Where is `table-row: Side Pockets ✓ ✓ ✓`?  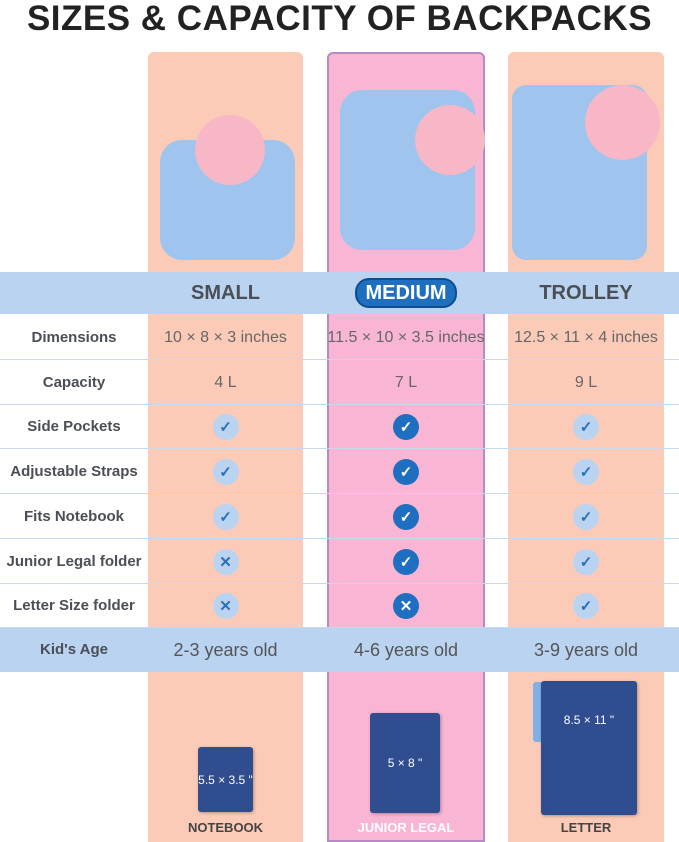
table-row: Side Pockets ✓ ✓ ✓ is located at coordinates (339, 427).